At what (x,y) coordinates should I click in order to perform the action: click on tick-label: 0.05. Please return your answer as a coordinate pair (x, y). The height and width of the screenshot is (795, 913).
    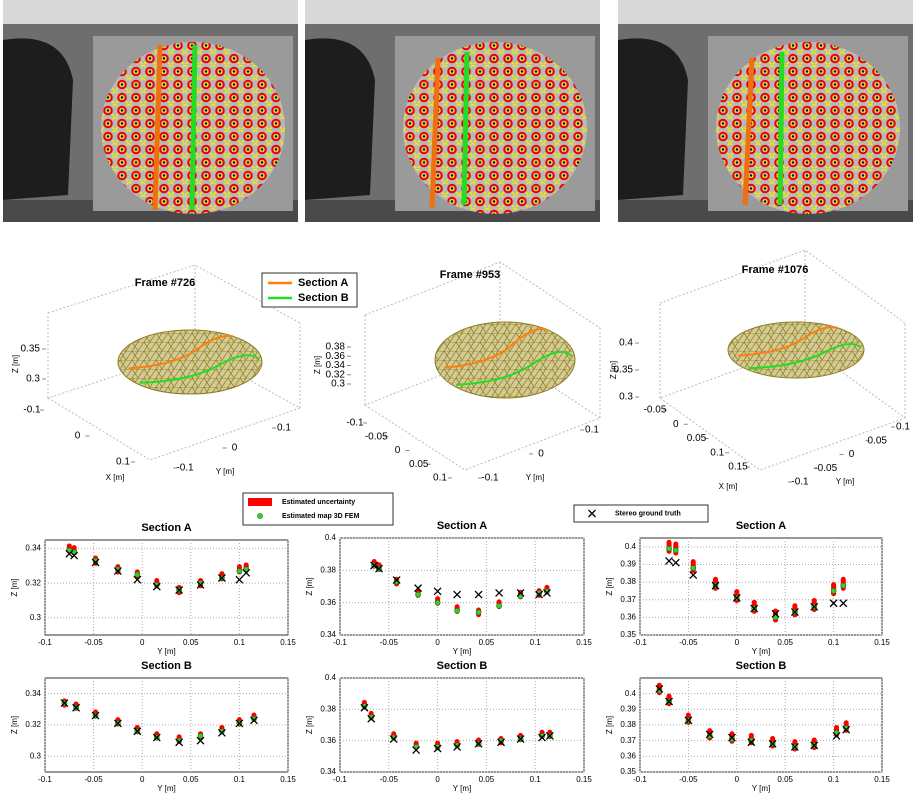
    Looking at the image, I should click on (419, 464).